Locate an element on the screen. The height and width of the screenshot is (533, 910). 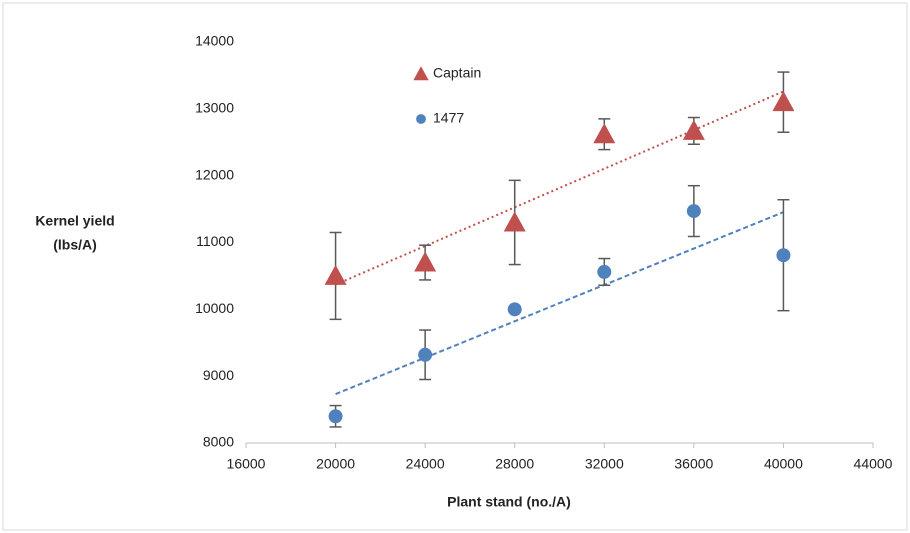
x-tick-label: 32000 is located at coordinates (604, 464).